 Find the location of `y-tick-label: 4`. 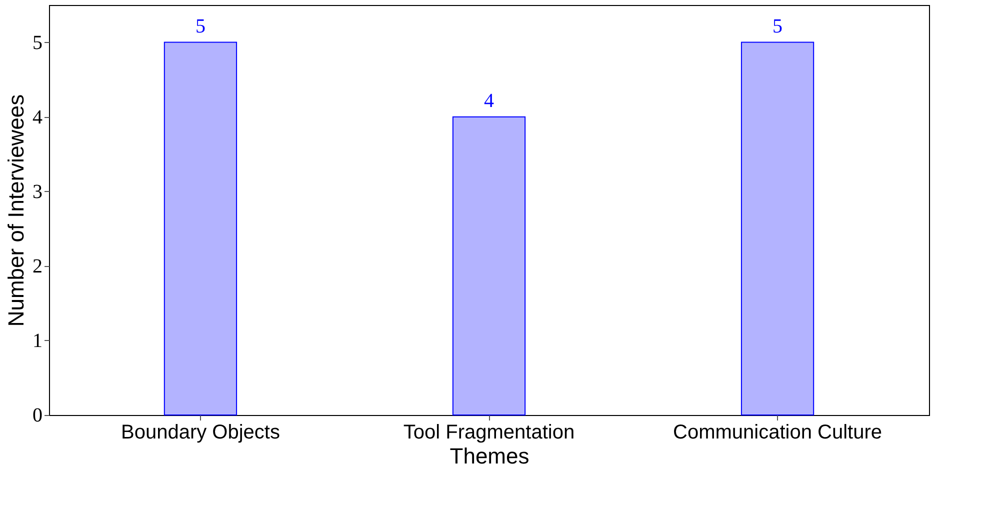

y-tick-label: 4 is located at coordinates (37, 117).